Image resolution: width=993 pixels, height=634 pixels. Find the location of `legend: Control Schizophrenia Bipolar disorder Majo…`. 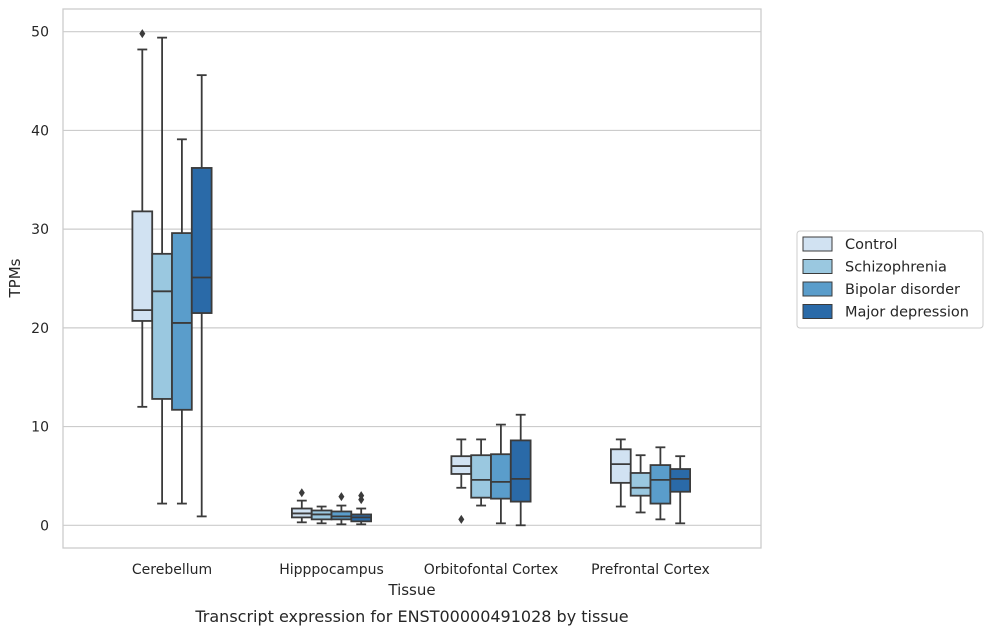

legend: Control Schizophrenia Bipolar disorder Majo… is located at coordinates (890, 279).